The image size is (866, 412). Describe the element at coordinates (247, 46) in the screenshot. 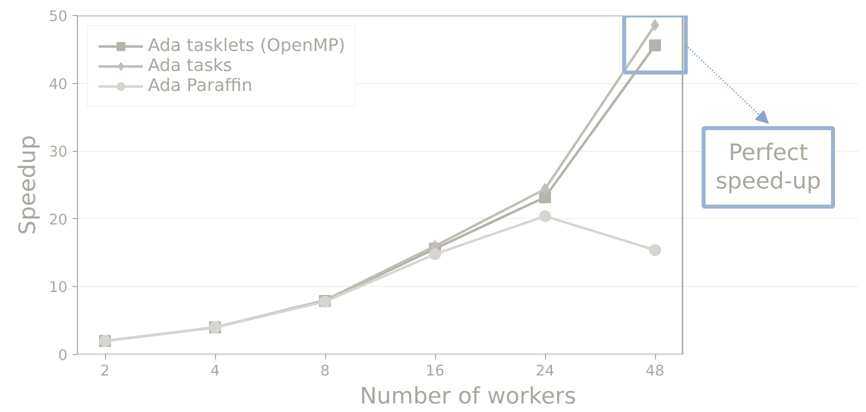

I see `legend-label: Ada tasklets (OpenMP)` at that location.